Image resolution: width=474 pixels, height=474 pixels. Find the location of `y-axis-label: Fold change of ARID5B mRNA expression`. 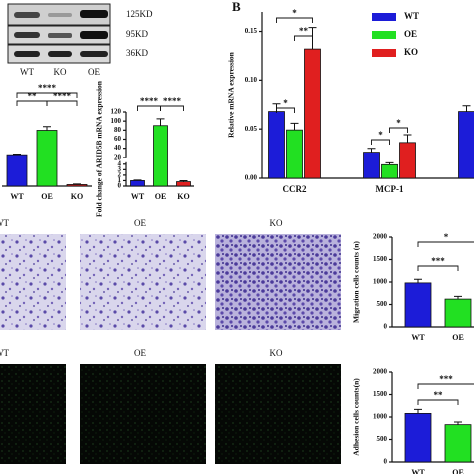

y-axis-label: Fold change of ARID5B mRNA expression is located at coordinates (99, 148).